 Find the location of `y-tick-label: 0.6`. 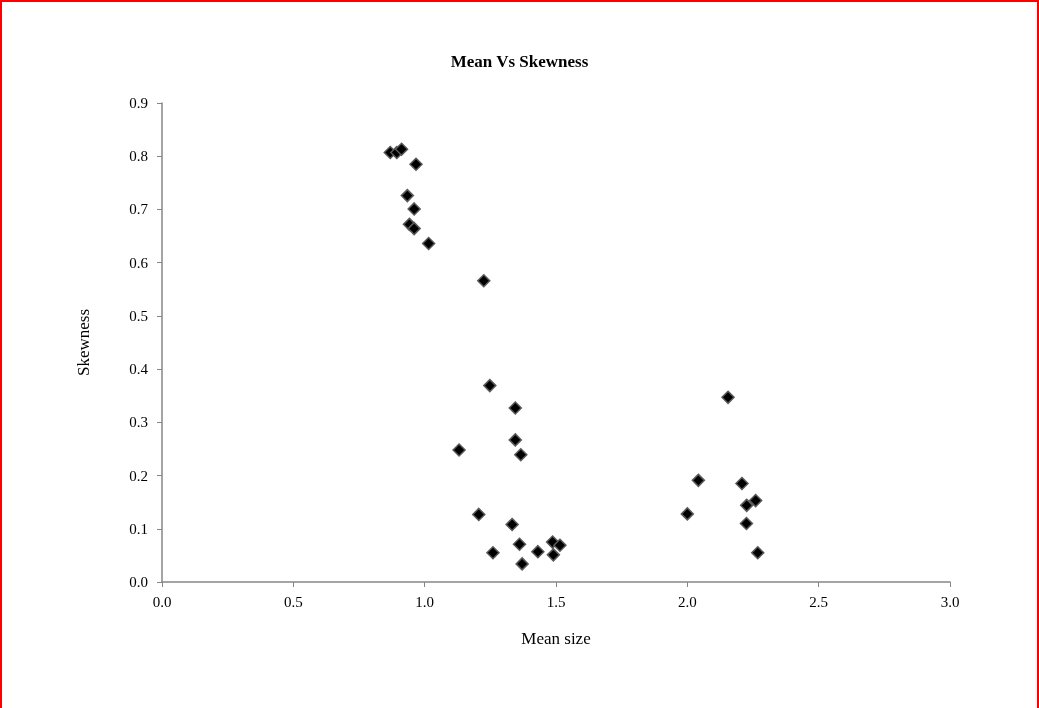

y-tick-label: 0.6 is located at coordinates (139, 262).